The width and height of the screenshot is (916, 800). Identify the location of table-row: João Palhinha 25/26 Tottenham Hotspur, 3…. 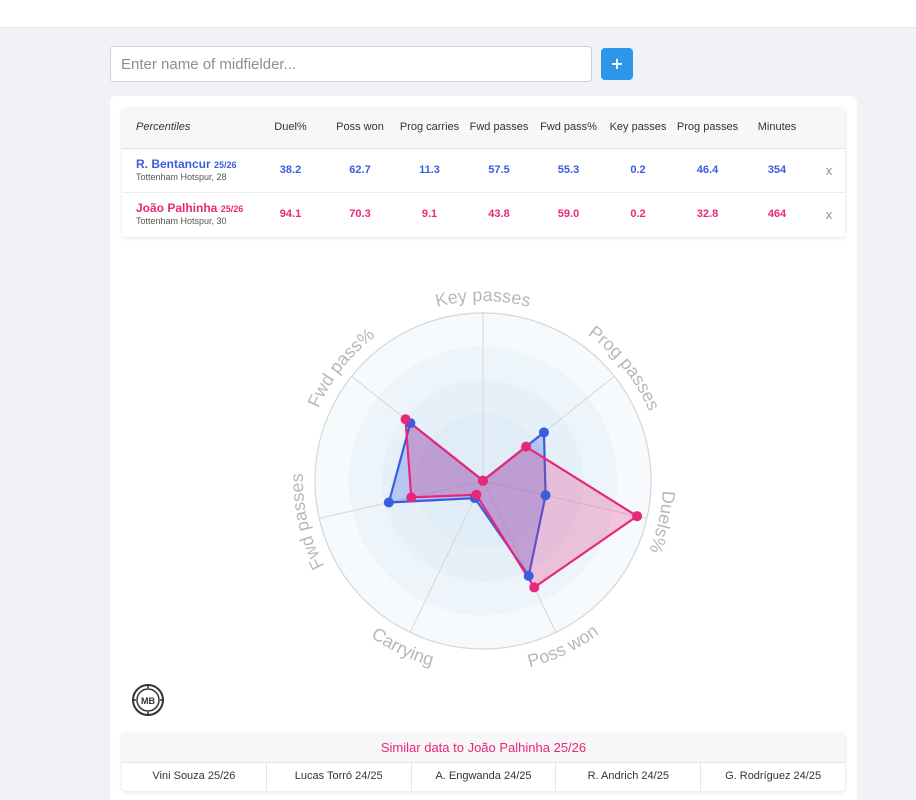
(483, 214).